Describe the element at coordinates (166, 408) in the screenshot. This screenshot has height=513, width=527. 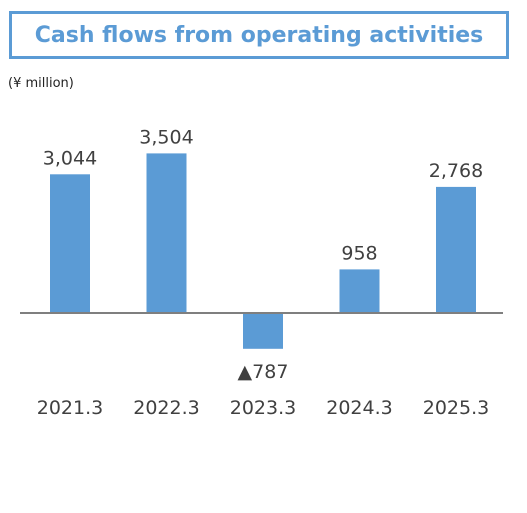
I see `category-label-2022.3: 2022.3` at that location.